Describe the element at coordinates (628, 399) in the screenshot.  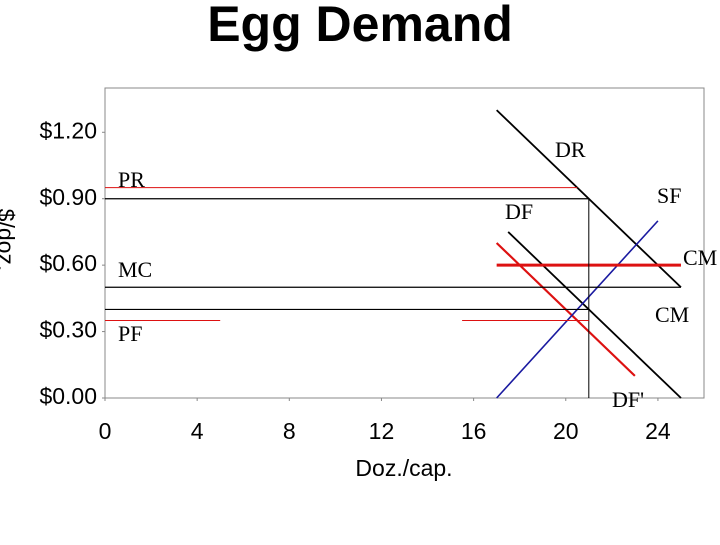
I see `curve-label: DF'` at that location.